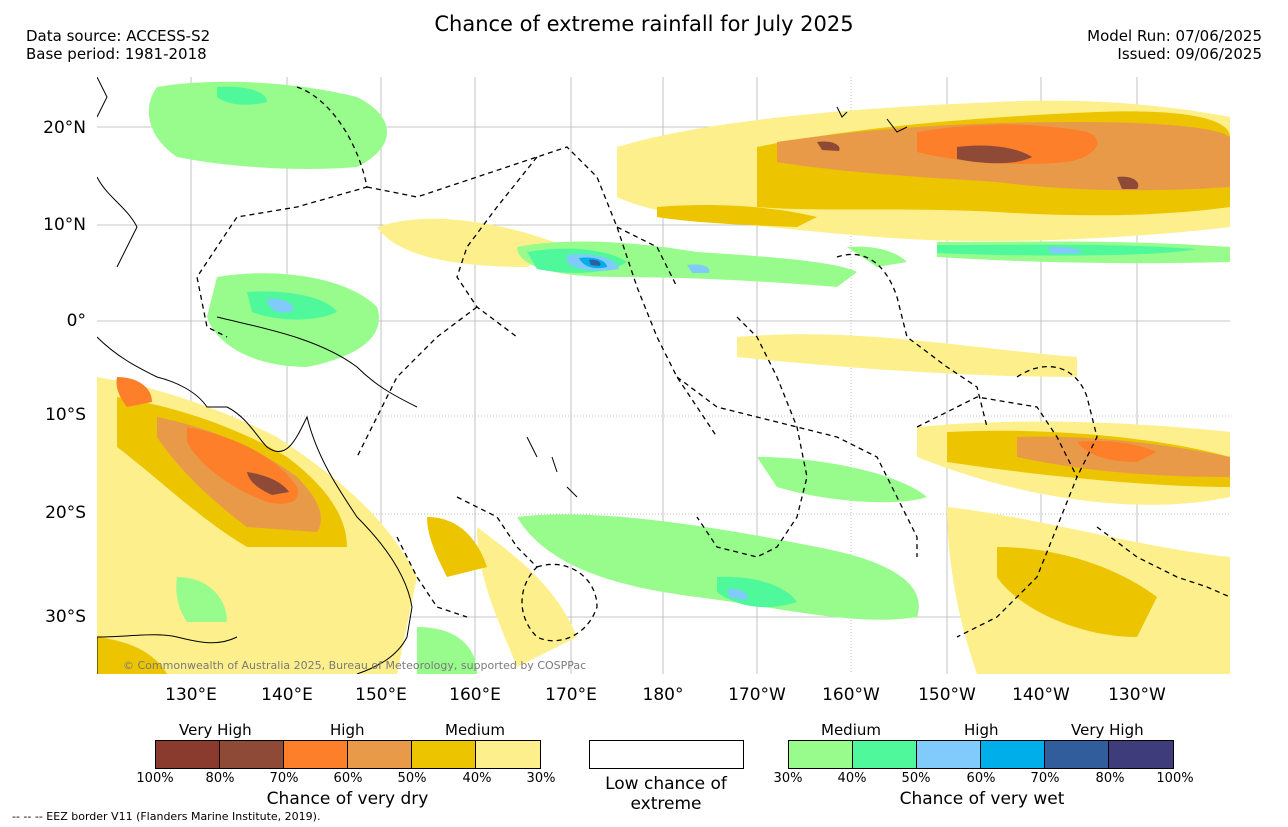  I want to click on wet-colorbar, so click(981, 754).